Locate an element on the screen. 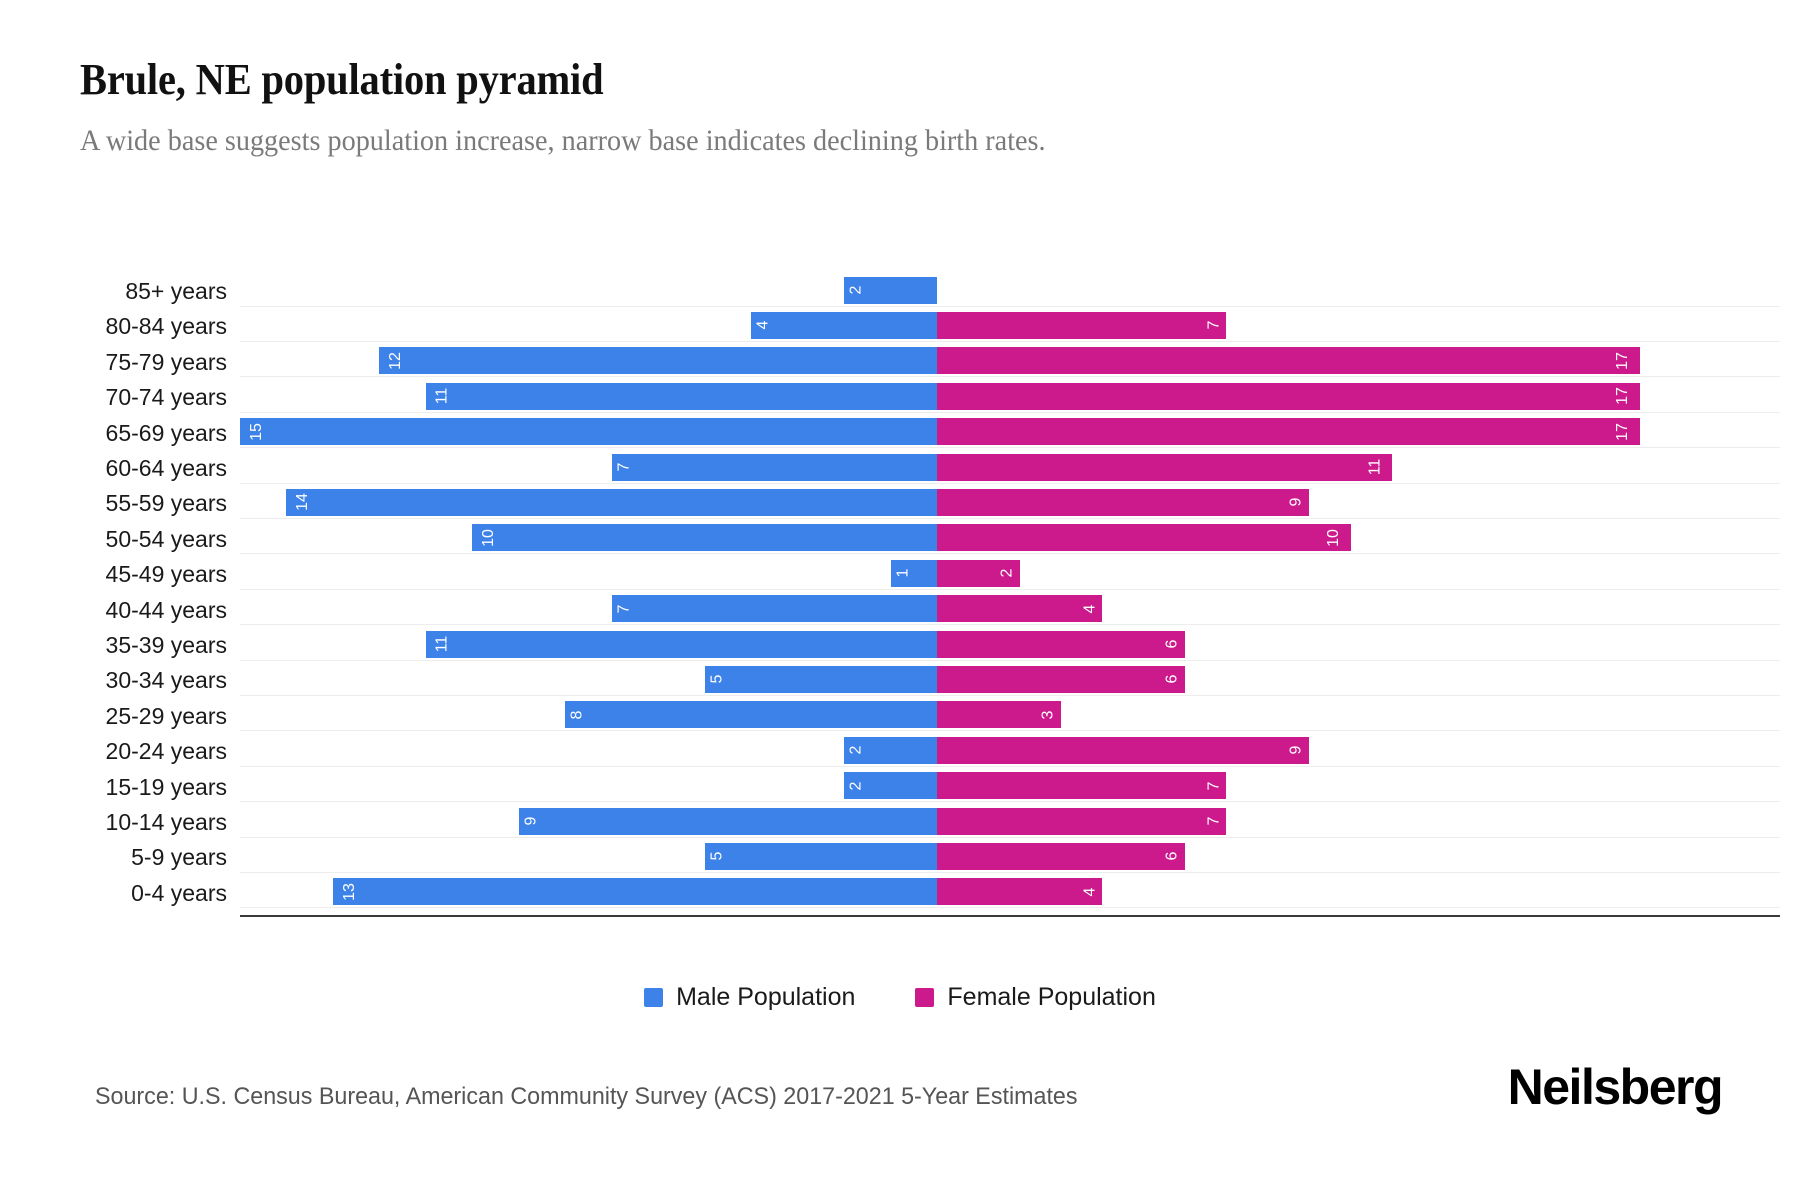  page-title: Brule, NE population pyramid is located at coordinates (342, 79).